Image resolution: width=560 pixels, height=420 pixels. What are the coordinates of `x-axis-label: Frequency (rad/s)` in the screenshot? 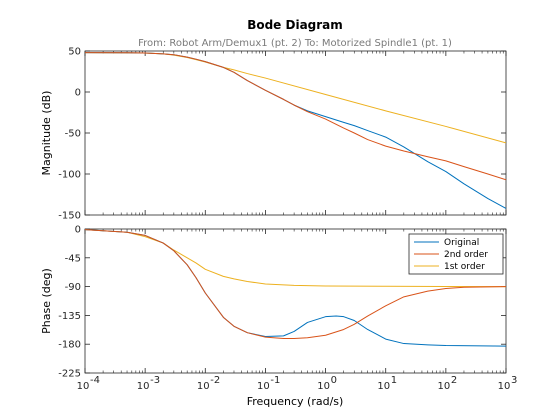 It's located at (295, 401).